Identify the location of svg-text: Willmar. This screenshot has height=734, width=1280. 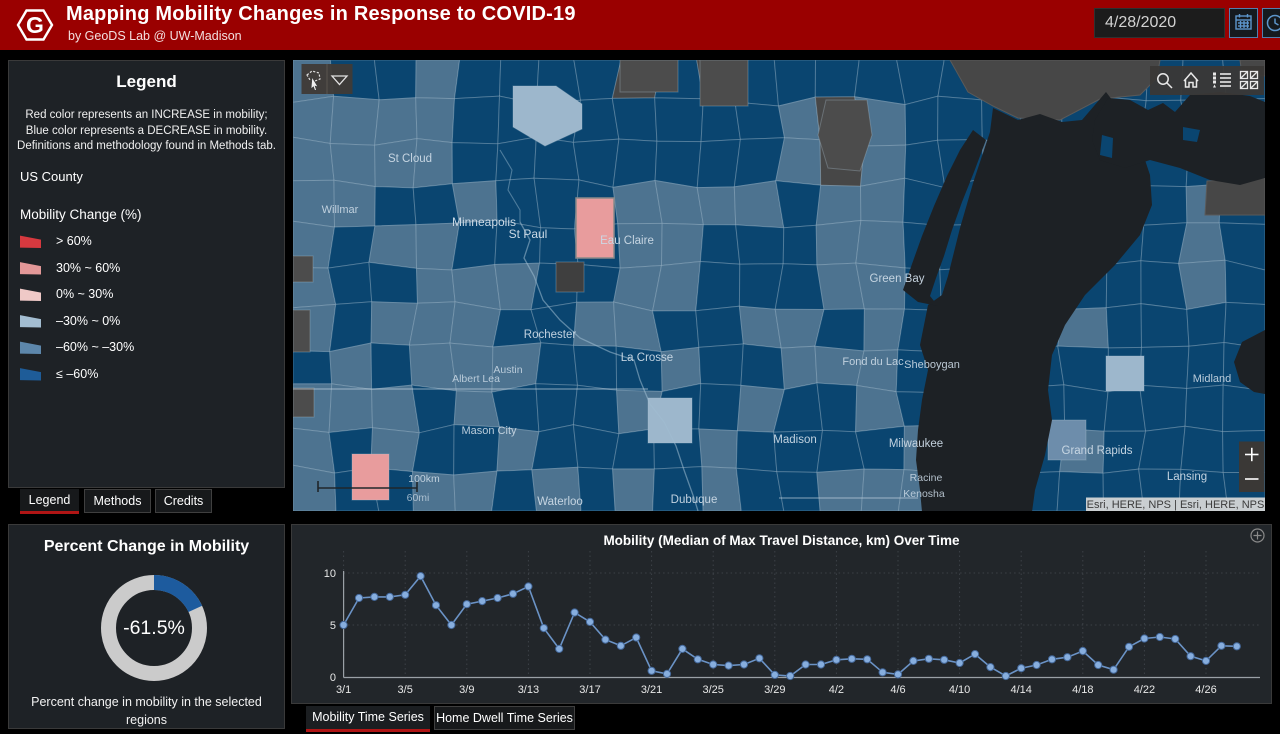
(340, 210).